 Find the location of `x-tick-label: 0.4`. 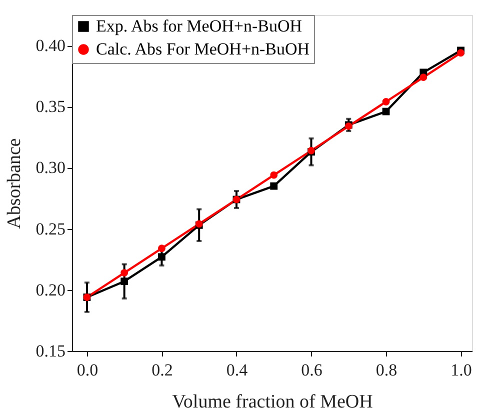

x-tick-label: 0.4 is located at coordinates (237, 370).